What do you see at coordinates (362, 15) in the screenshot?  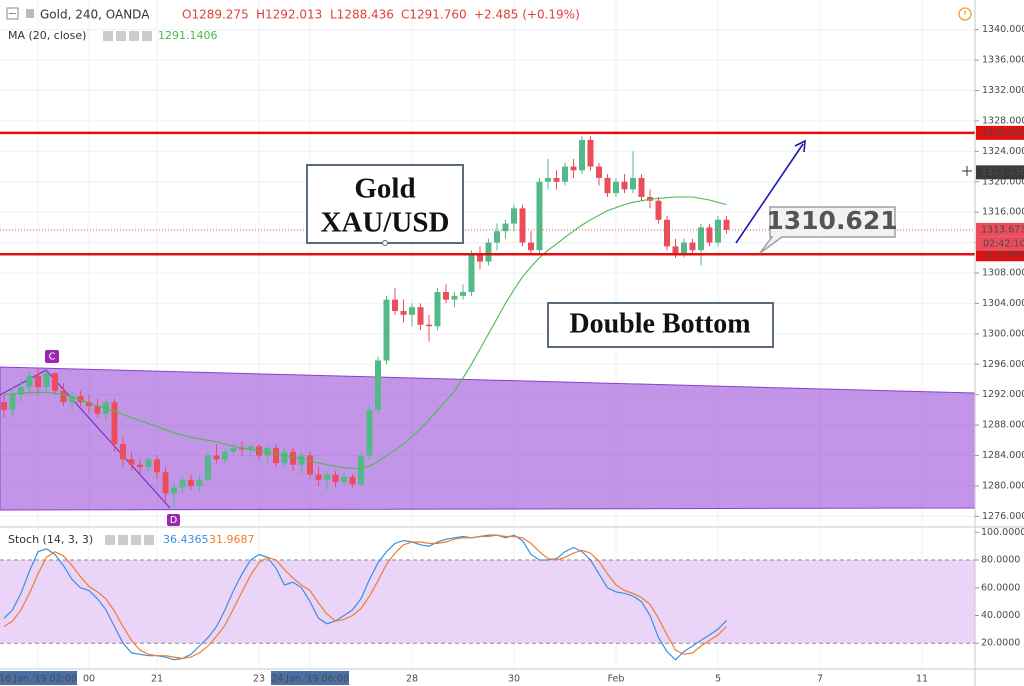 I see `ohlc-low: L1288.436` at bounding box center [362, 15].